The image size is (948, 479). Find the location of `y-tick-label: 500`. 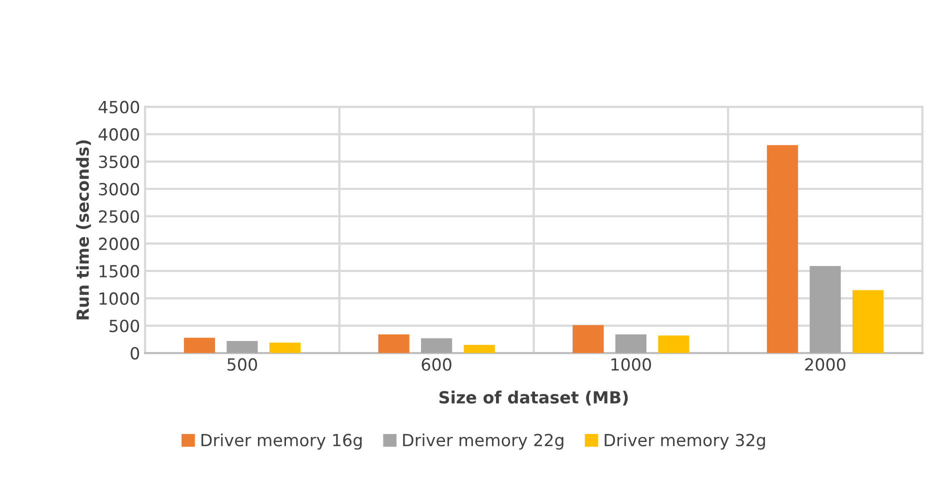

y-tick-label: 500 is located at coordinates (125, 326).